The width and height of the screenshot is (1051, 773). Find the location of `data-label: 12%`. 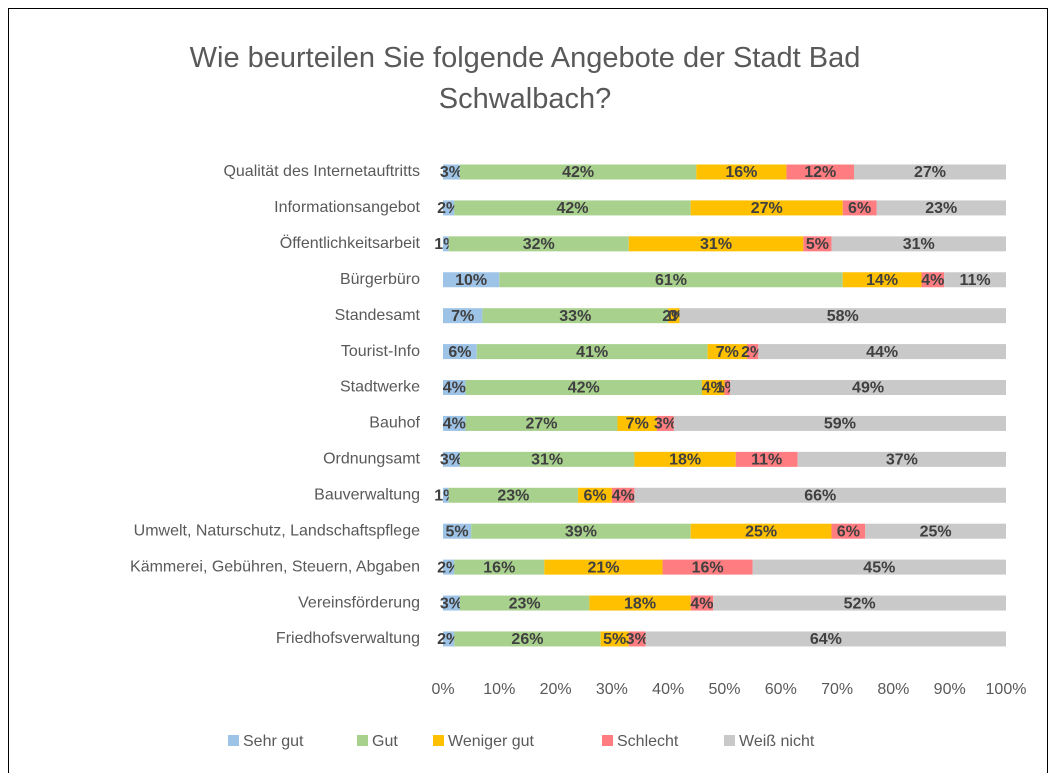

data-label: 12% is located at coordinates (820, 172).